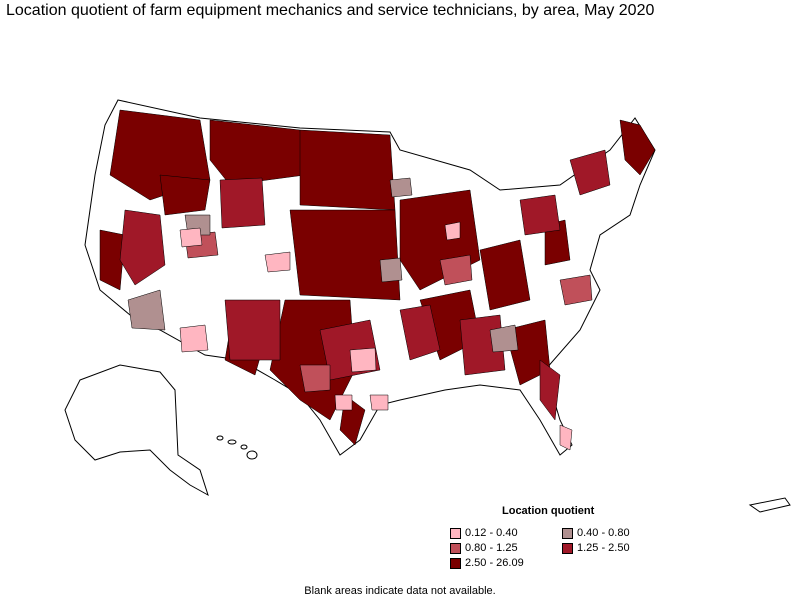  I want to click on legend-item-2-50-26-09: 2.50 - 26.09, so click(506, 563).